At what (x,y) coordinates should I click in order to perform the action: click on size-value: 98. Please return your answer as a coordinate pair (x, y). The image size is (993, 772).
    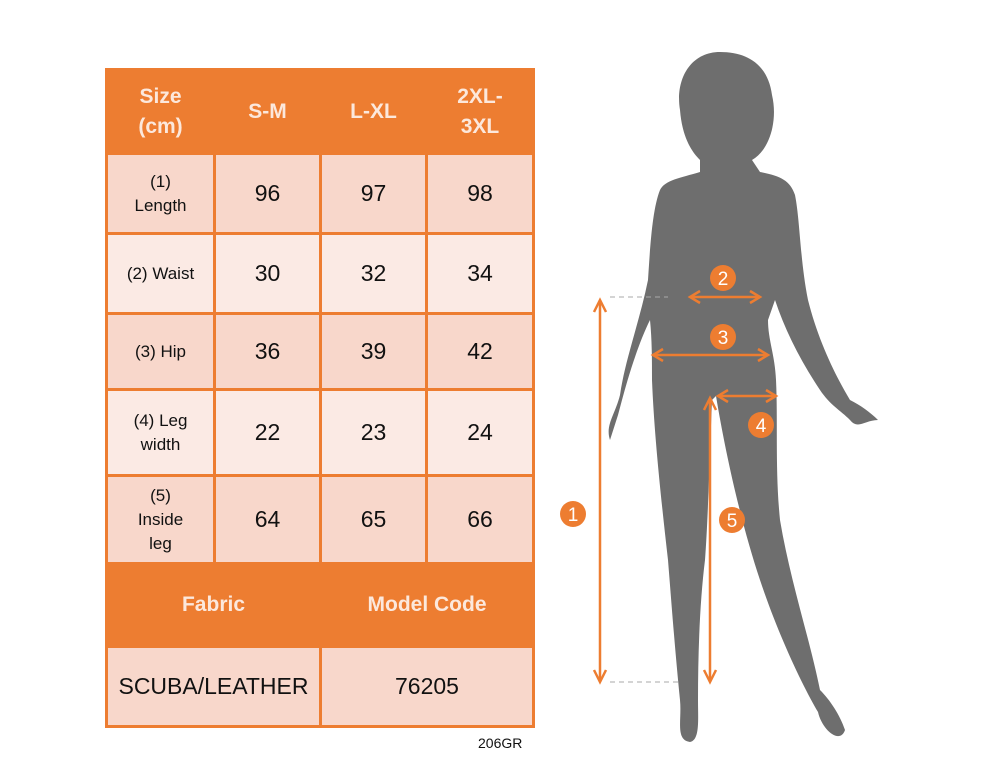
    Looking at the image, I should click on (480, 193).